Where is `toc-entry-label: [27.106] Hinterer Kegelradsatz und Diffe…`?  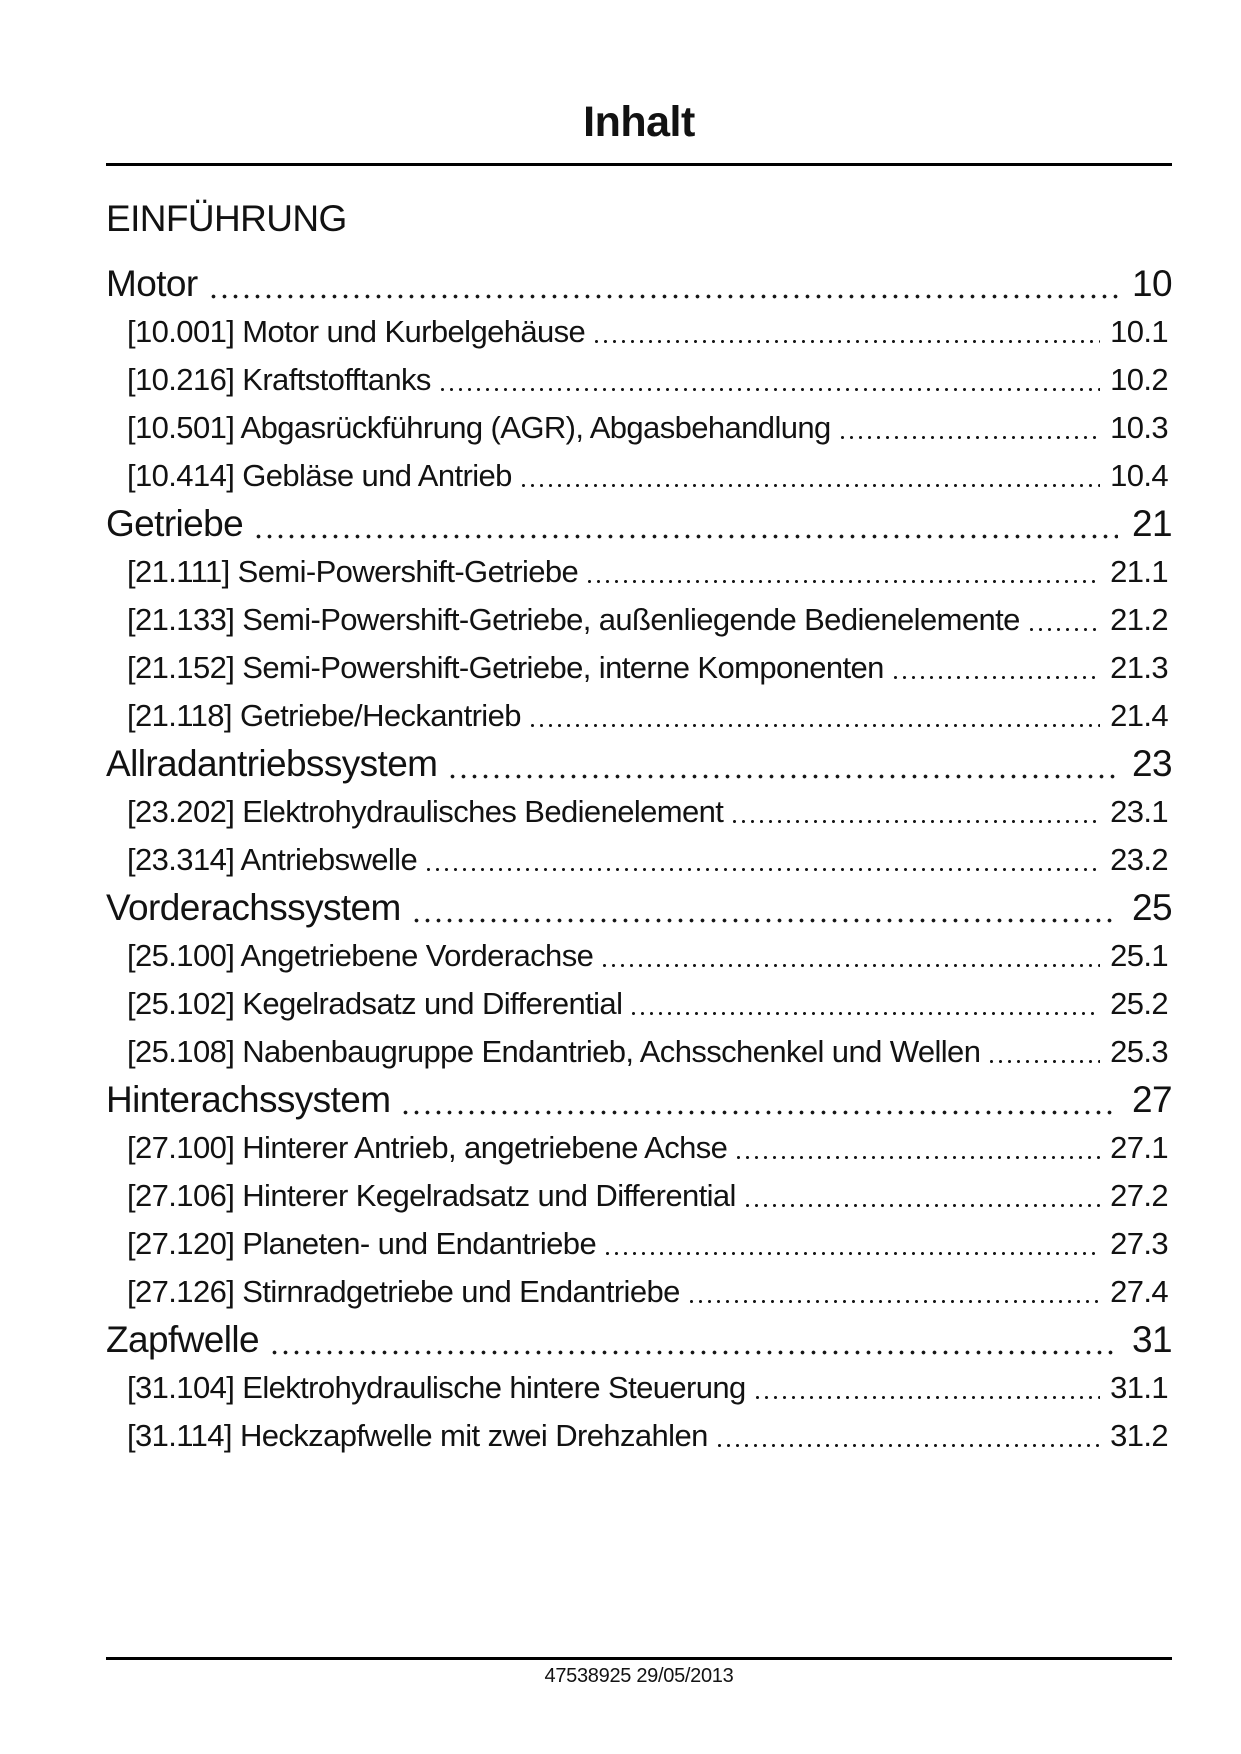 toc-entry-label: [27.106] Hinterer Kegelradsatz und Diffe… is located at coordinates (431, 1195).